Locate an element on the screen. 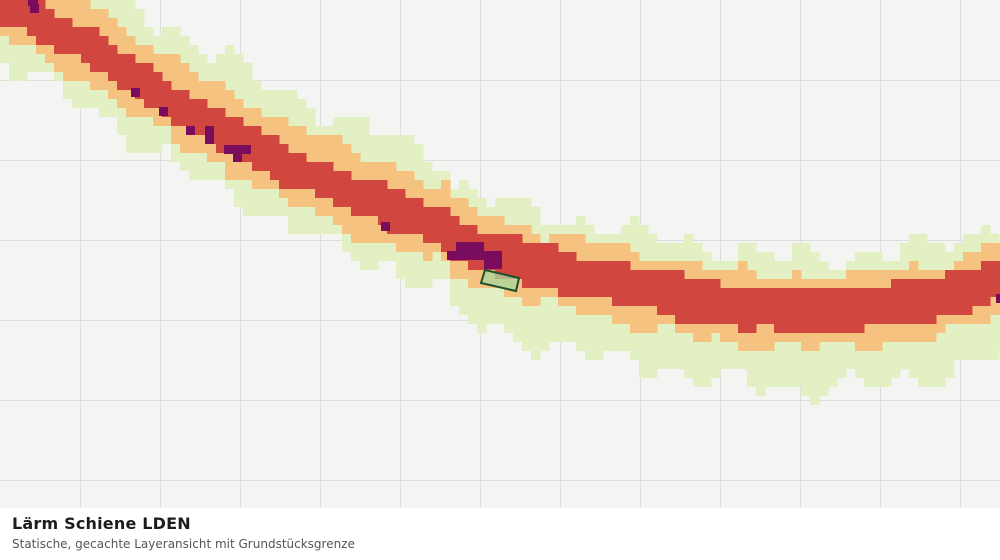 This screenshot has height=560, width=1000. layer-title: Lärm Schiene LDEN is located at coordinates (101, 523).